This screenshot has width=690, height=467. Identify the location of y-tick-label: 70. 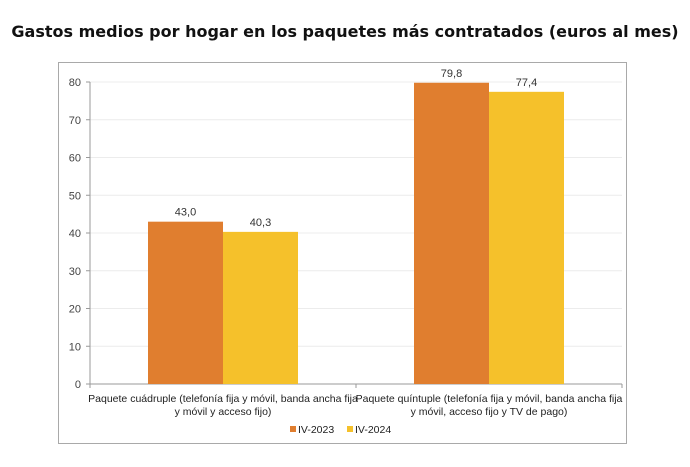
(75, 121).